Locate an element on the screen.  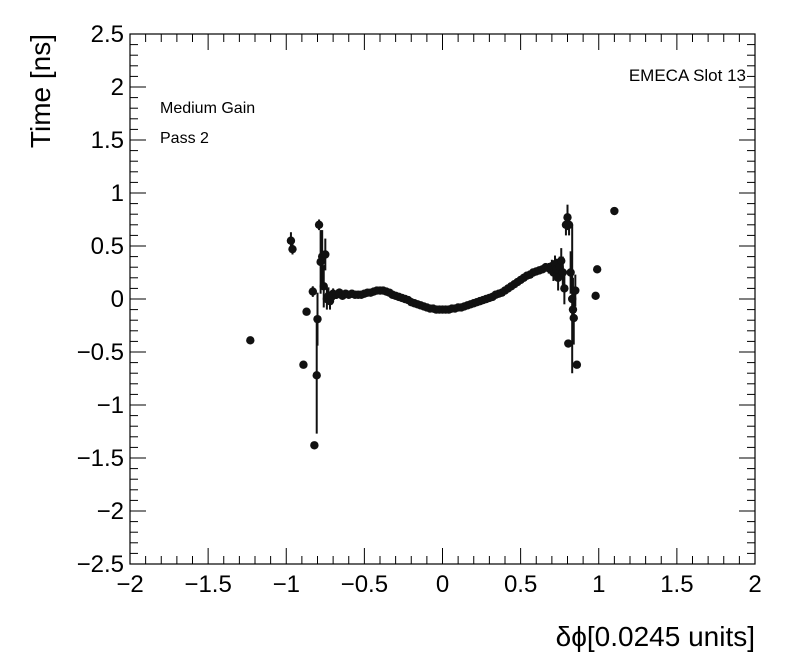
annotation-pass: Pass 2 is located at coordinates (184, 138).